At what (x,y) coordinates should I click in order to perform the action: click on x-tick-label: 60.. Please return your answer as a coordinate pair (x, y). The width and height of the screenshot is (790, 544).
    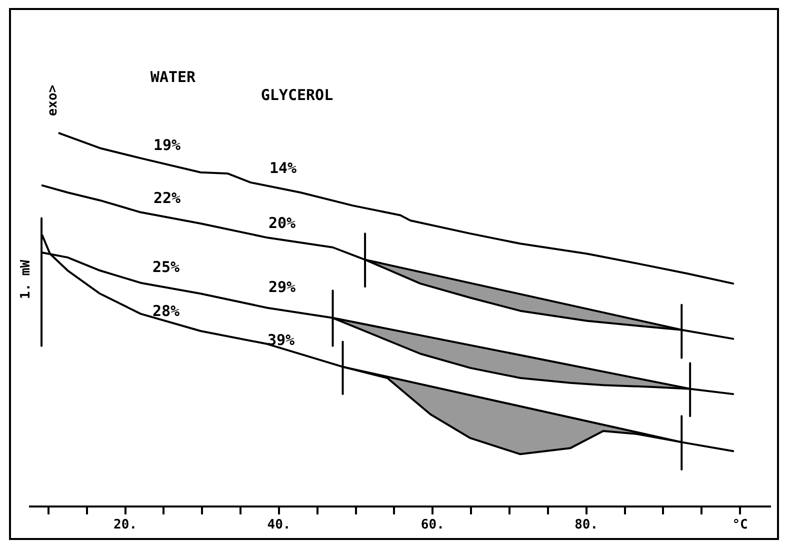
    Looking at the image, I should click on (432, 525).